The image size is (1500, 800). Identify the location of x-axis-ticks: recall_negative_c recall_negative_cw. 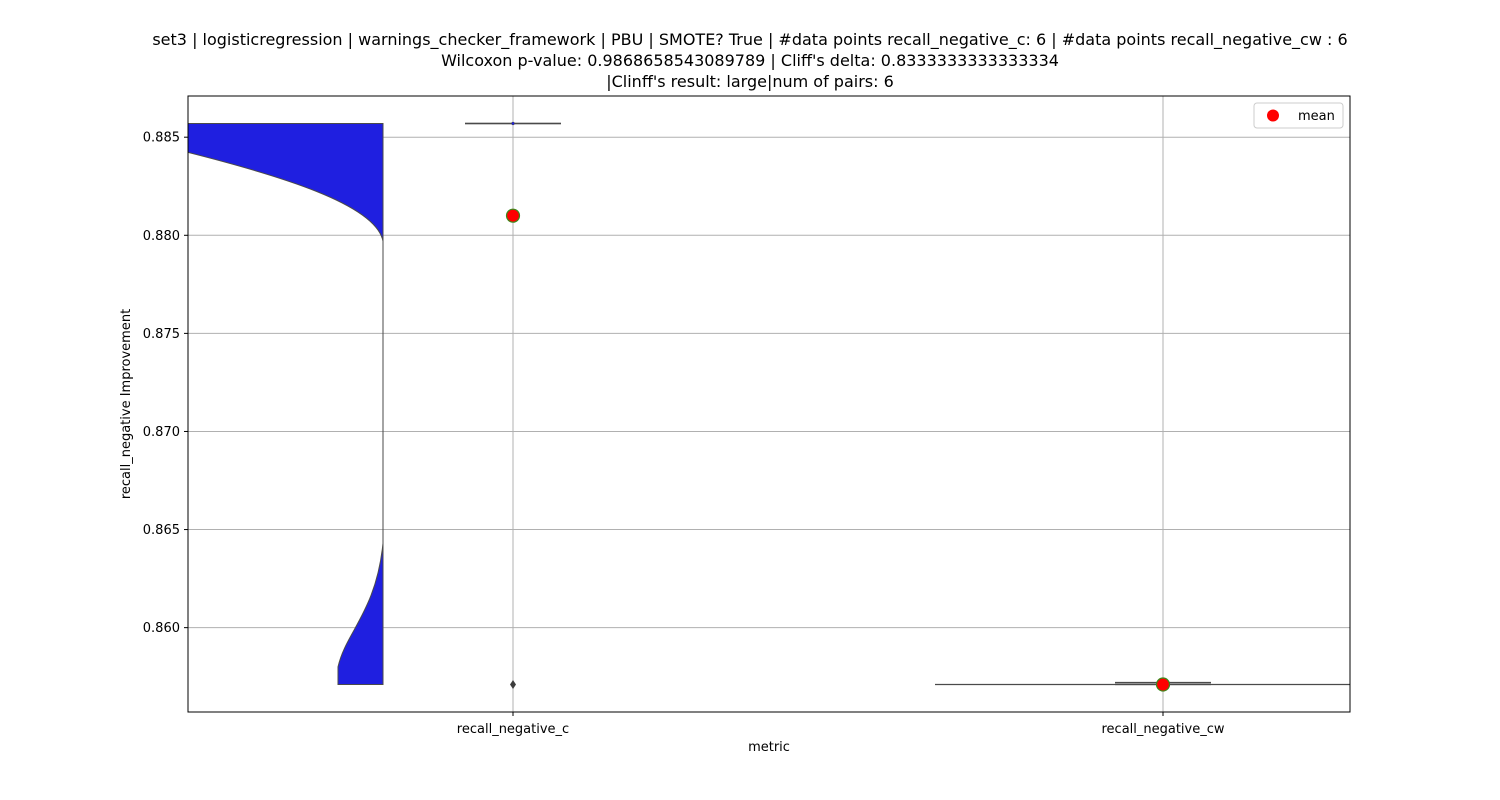
(841, 724).